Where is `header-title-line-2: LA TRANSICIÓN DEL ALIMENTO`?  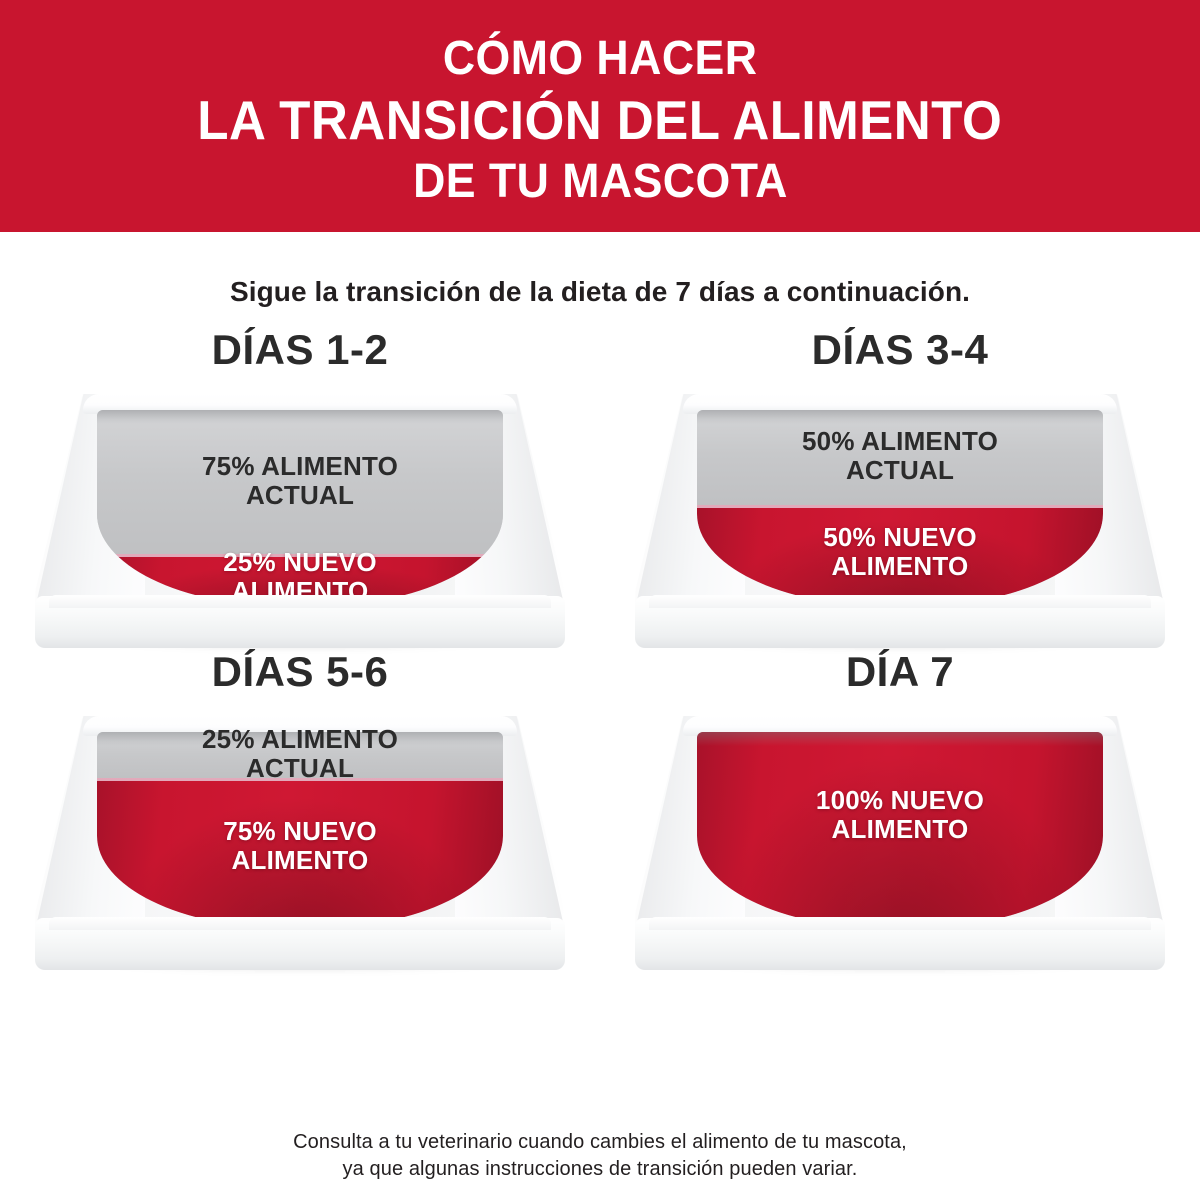 header-title-line-2: LA TRANSICIÓN DEL ALIMENTO is located at coordinates (600, 119).